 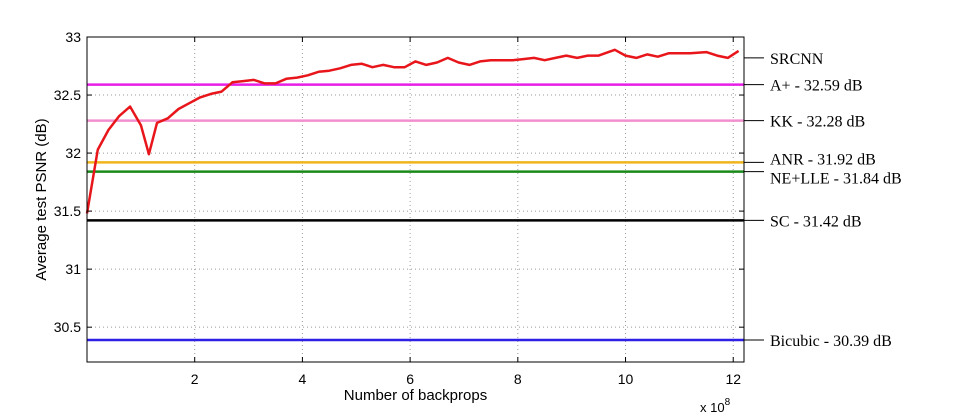 What do you see at coordinates (41, 199) in the screenshot?
I see `y-axis-label: Average test PSNR (dB)` at bounding box center [41, 199].